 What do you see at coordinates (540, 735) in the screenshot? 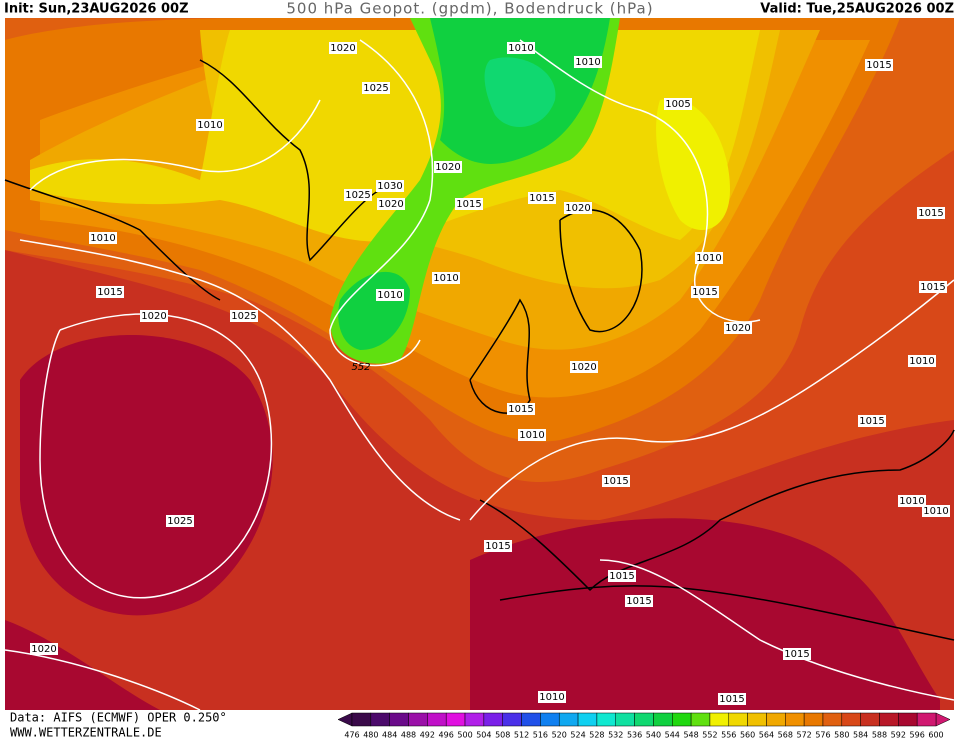
I see `colorbar-label: 516` at bounding box center [540, 735].